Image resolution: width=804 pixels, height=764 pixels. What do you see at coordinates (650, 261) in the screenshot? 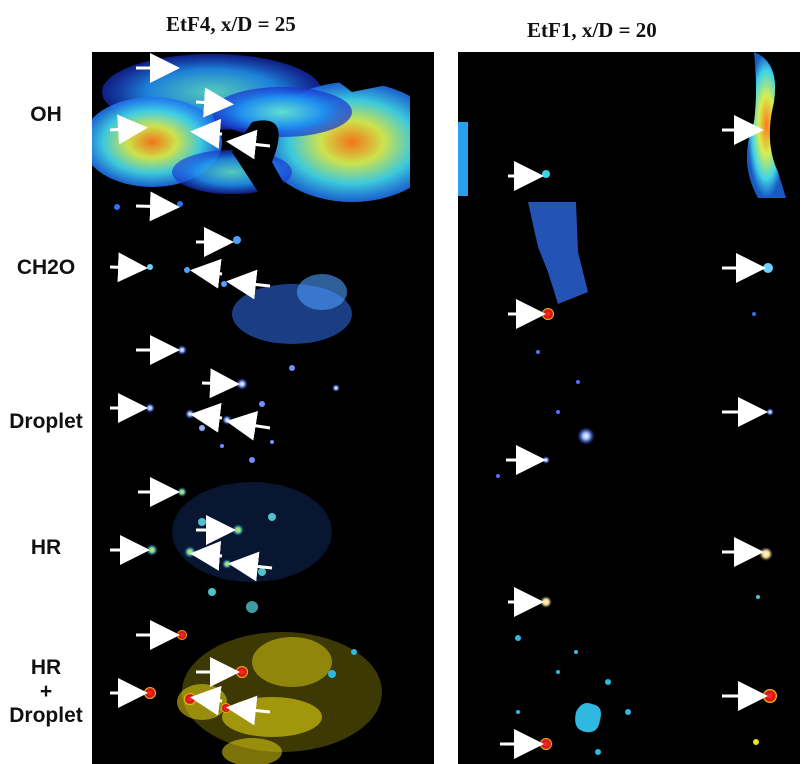
I see `ch2o-field-etf1` at bounding box center [650, 261].